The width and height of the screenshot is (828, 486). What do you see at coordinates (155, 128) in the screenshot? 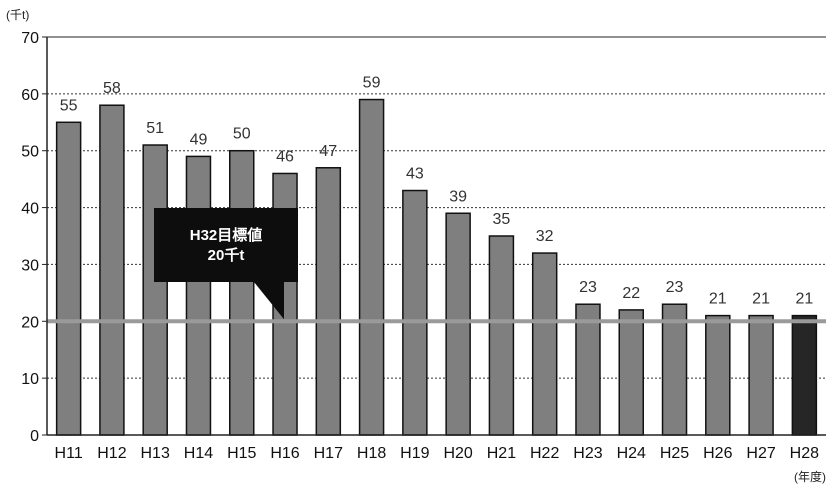
I see `value-label-H13: 51` at bounding box center [155, 128].